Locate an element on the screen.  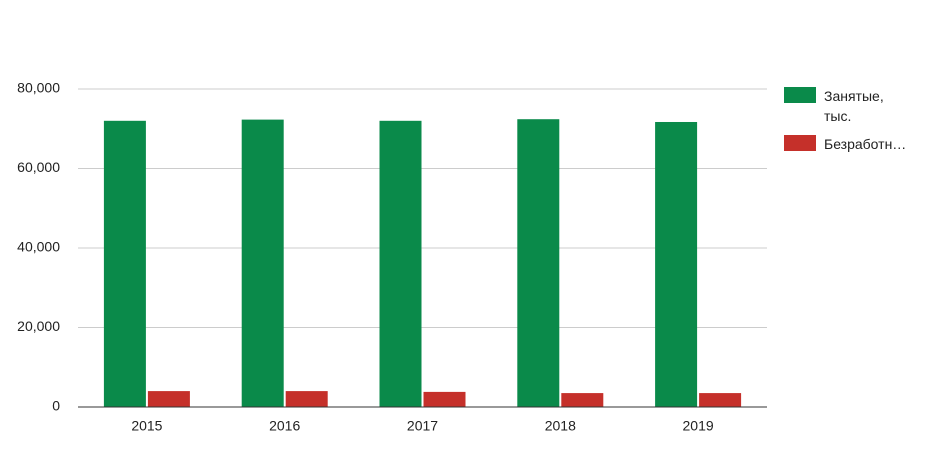
x-tick-label: 2016 is located at coordinates (284, 426).